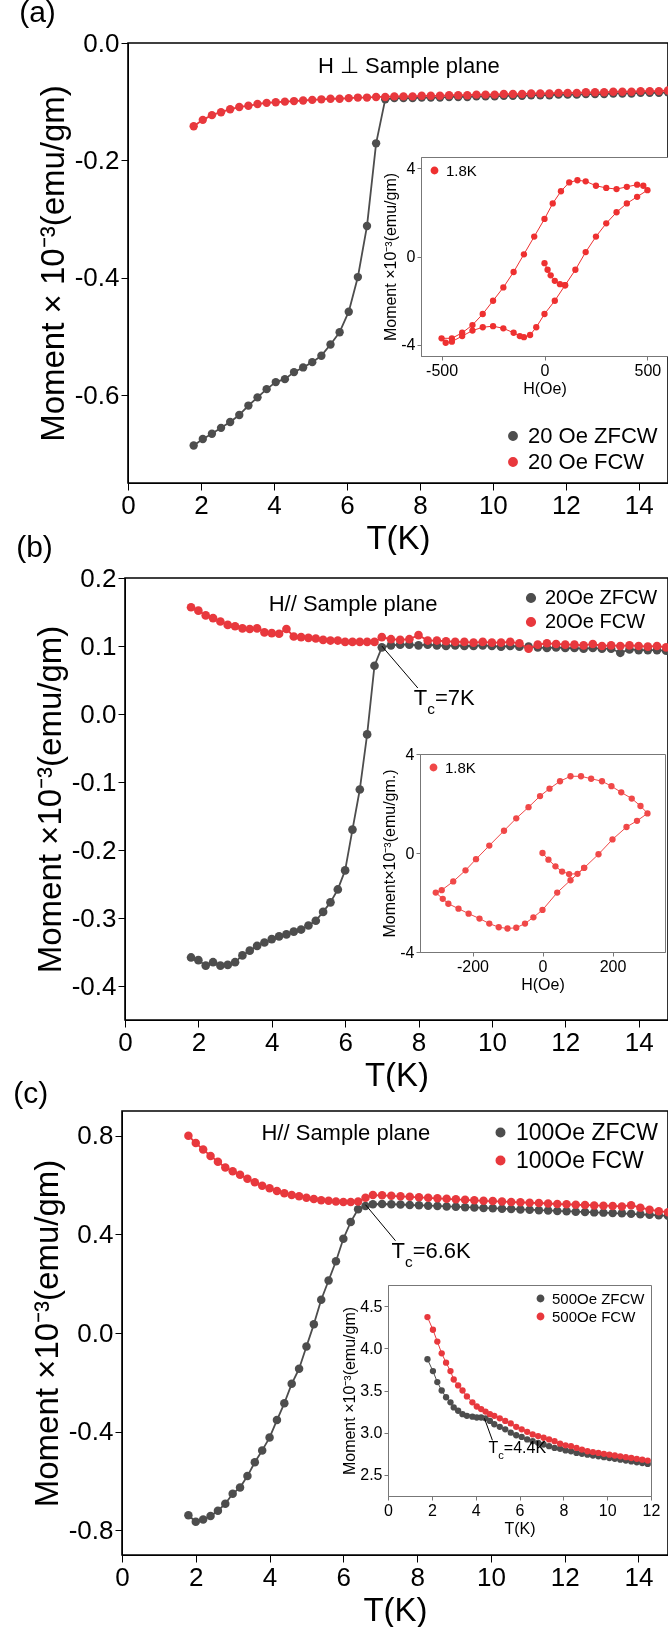  Describe the element at coordinates (473, 966) in the screenshot. I see `x-tick-label: -200` at that location.